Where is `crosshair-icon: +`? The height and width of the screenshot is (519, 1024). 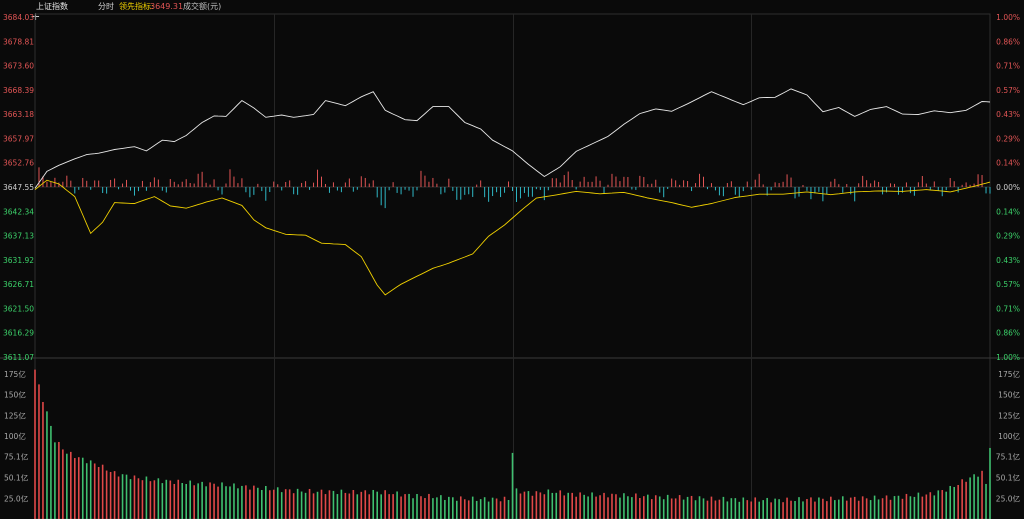
crosshair-icon: + is located at coordinates (36, 16).